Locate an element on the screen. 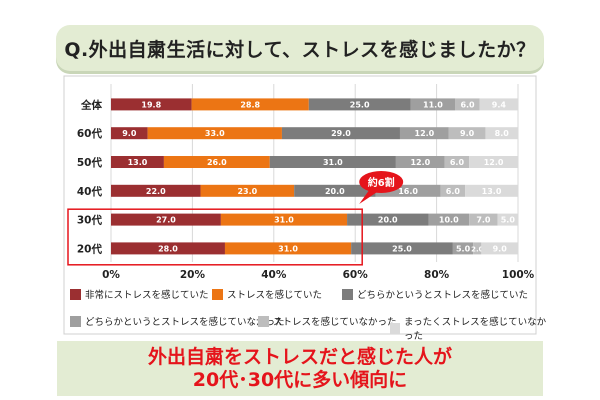  data-label: 29.0 is located at coordinates (341, 133).